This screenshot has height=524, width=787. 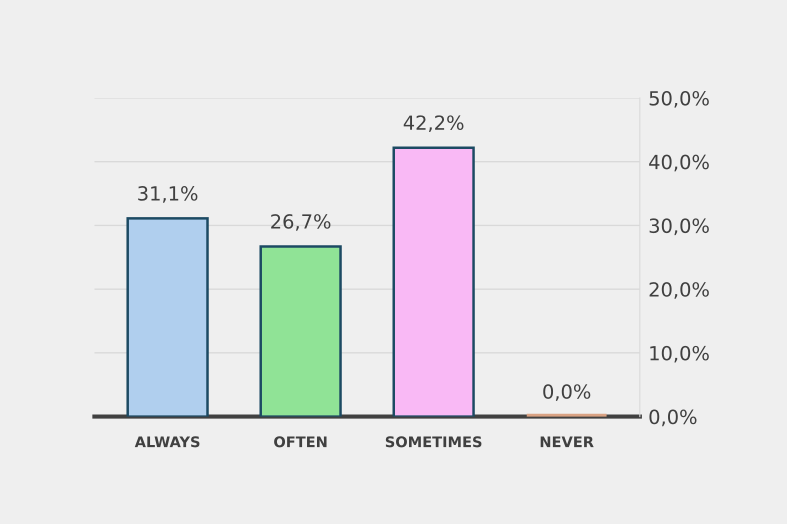 What do you see at coordinates (672, 418) in the screenshot?
I see `y-tick-label: 0,0%` at bounding box center [672, 418].